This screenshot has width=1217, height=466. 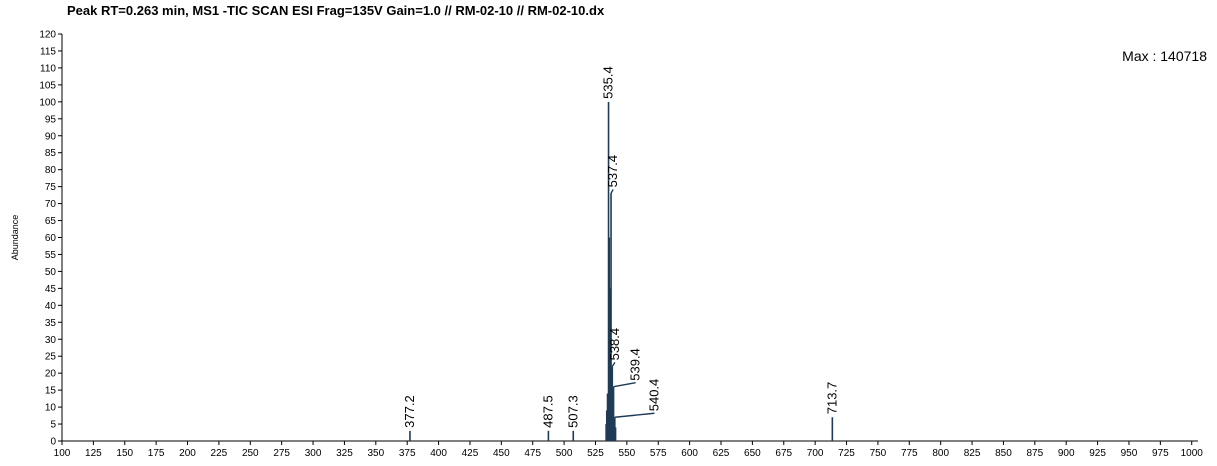 What do you see at coordinates (1129, 453) in the screenshot?
I see `x-tick-label: 950` at bounding box center [1129, 453].